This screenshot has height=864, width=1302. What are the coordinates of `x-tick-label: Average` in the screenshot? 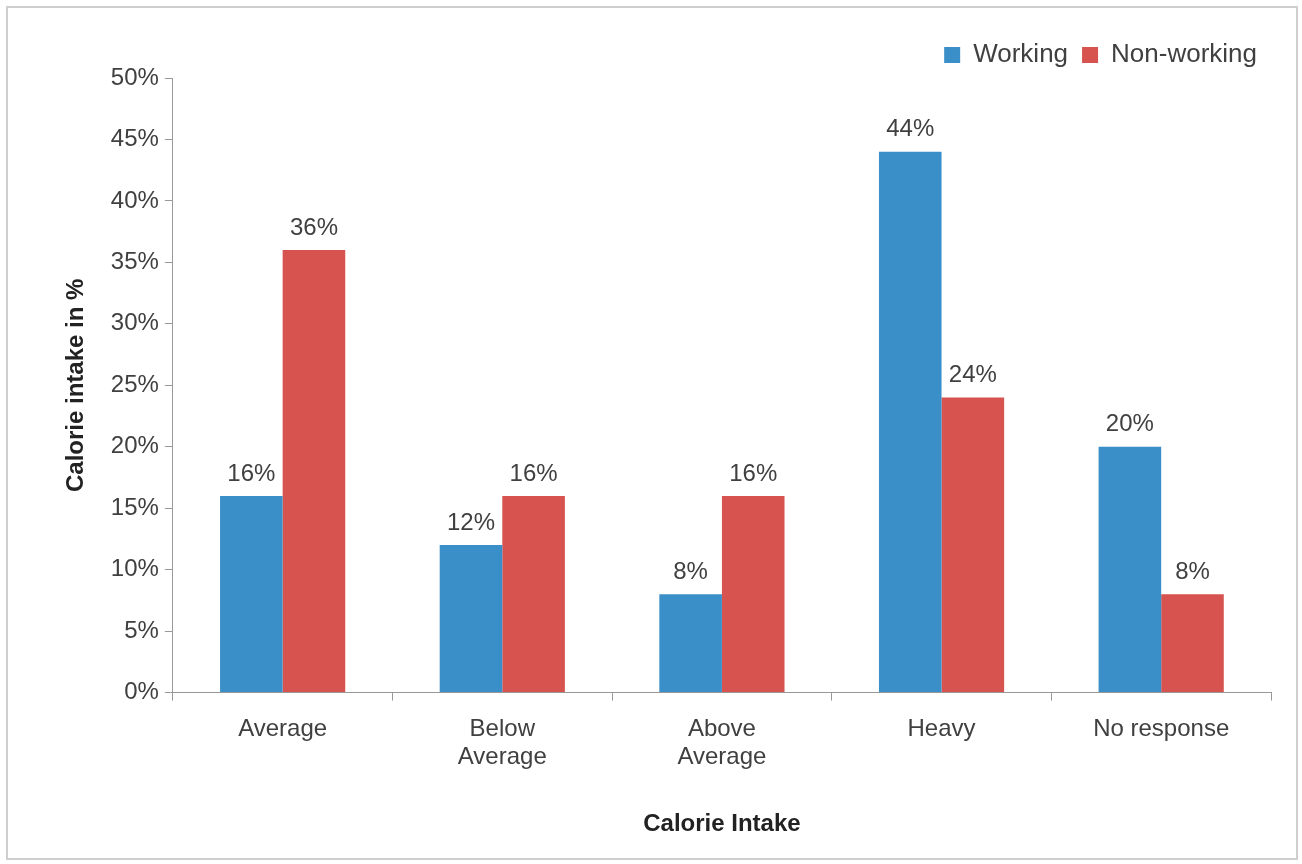 It's located at (283, 727).